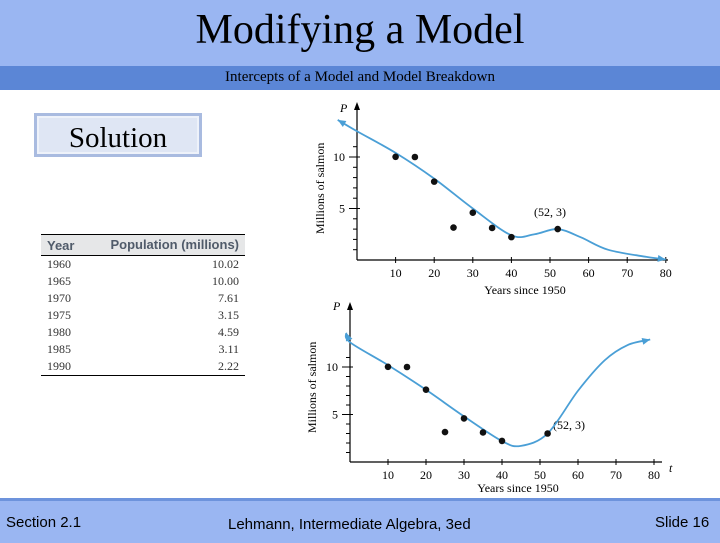 The width and height of the screenshot is (720, 543). Describe the element at coordinates (143, 349) in the screenshot. I see `table-row: 1985 3.11` at that location.